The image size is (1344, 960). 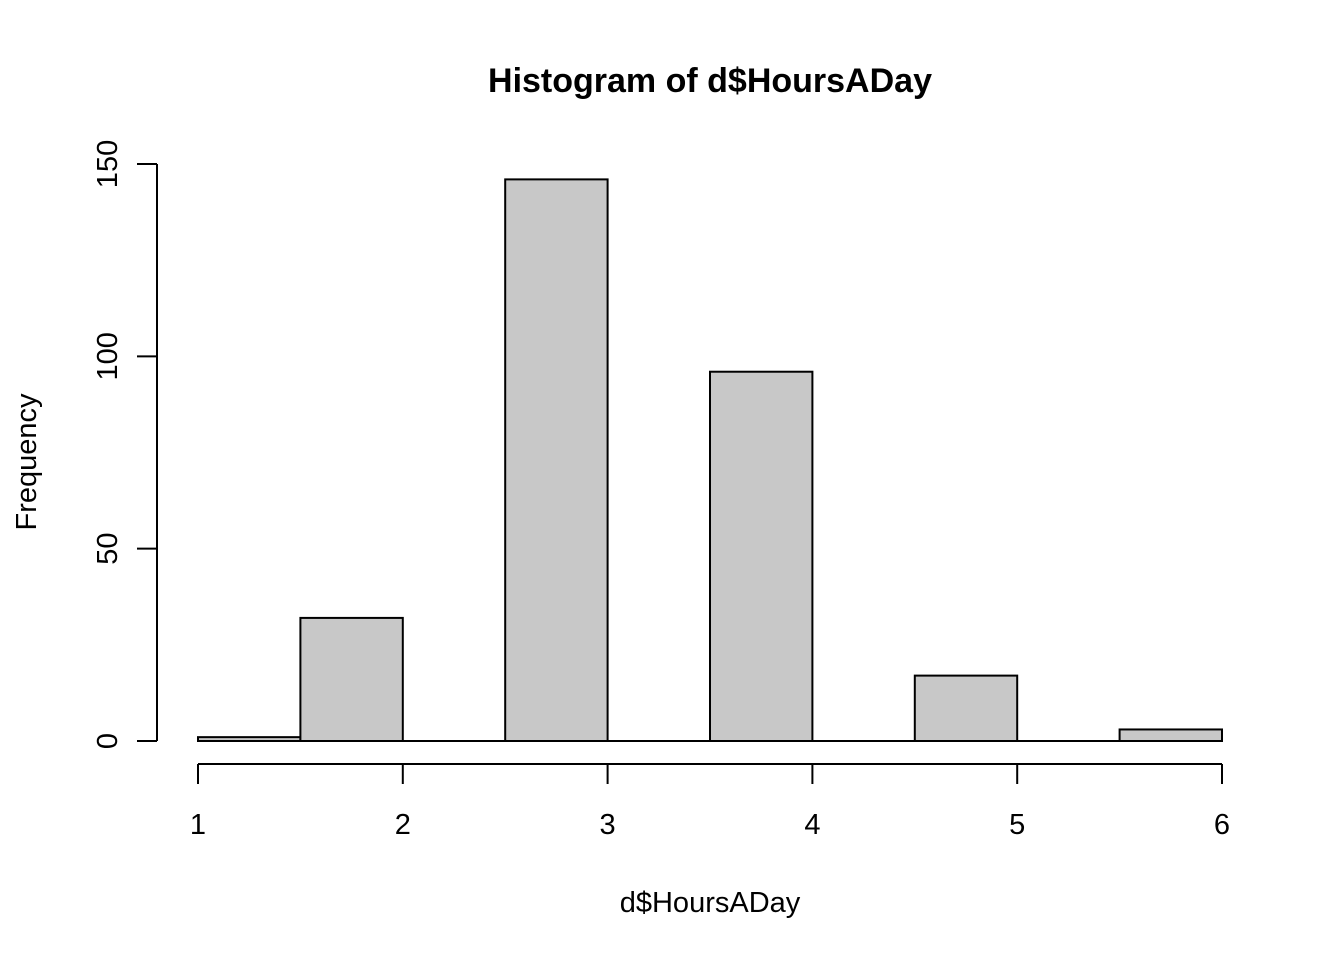 What do you see at coordinates (27, 462) in the screenshot?
I see `y-axis-label: Frequency` at bounding box center [27, 462].